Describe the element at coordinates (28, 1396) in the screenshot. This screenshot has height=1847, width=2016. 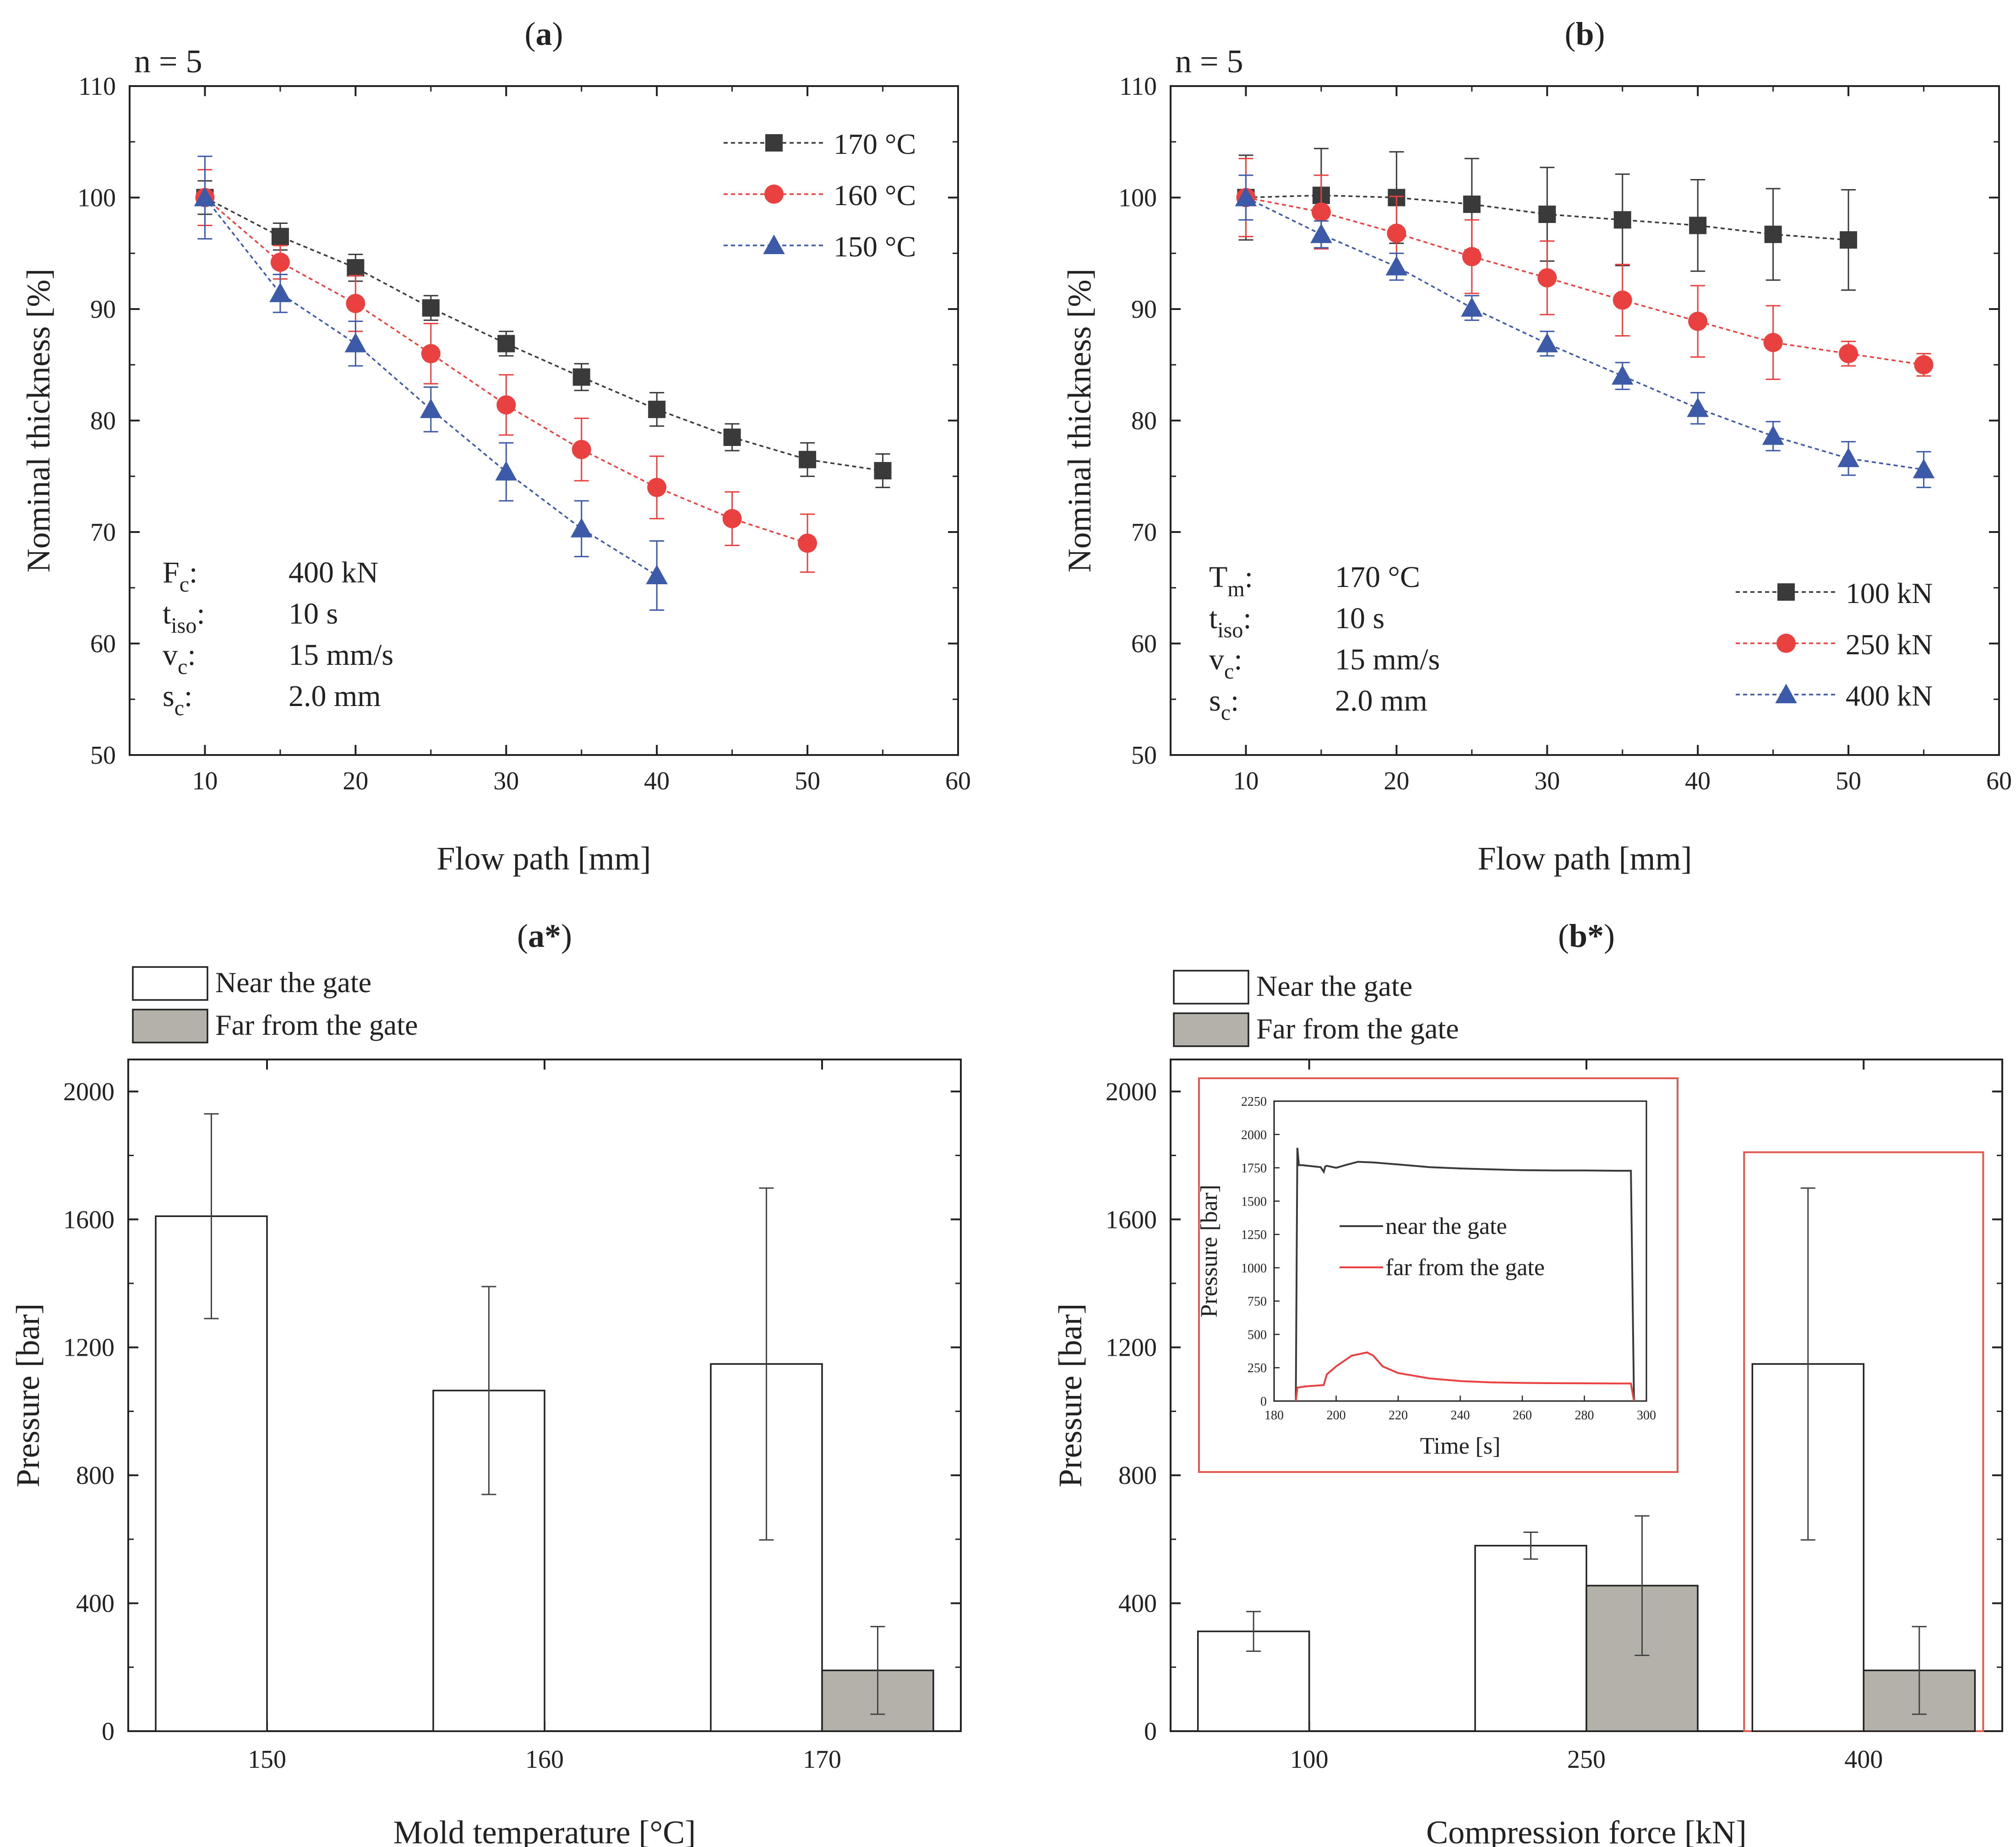
I see `y-axis-title: Pressure [bar]` at that location.